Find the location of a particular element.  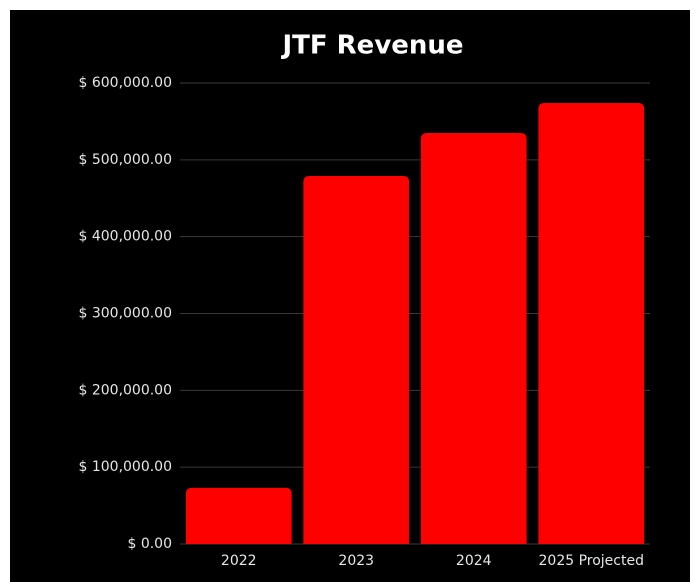

chart-title: JTF Revenue is located at coordinates (371, 46).